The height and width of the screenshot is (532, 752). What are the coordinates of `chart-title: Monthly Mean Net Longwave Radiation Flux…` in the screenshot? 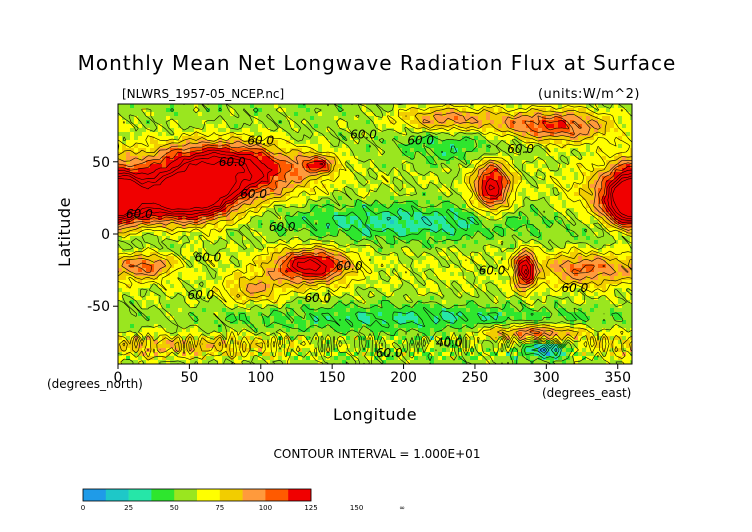 It's located at (377, 63).